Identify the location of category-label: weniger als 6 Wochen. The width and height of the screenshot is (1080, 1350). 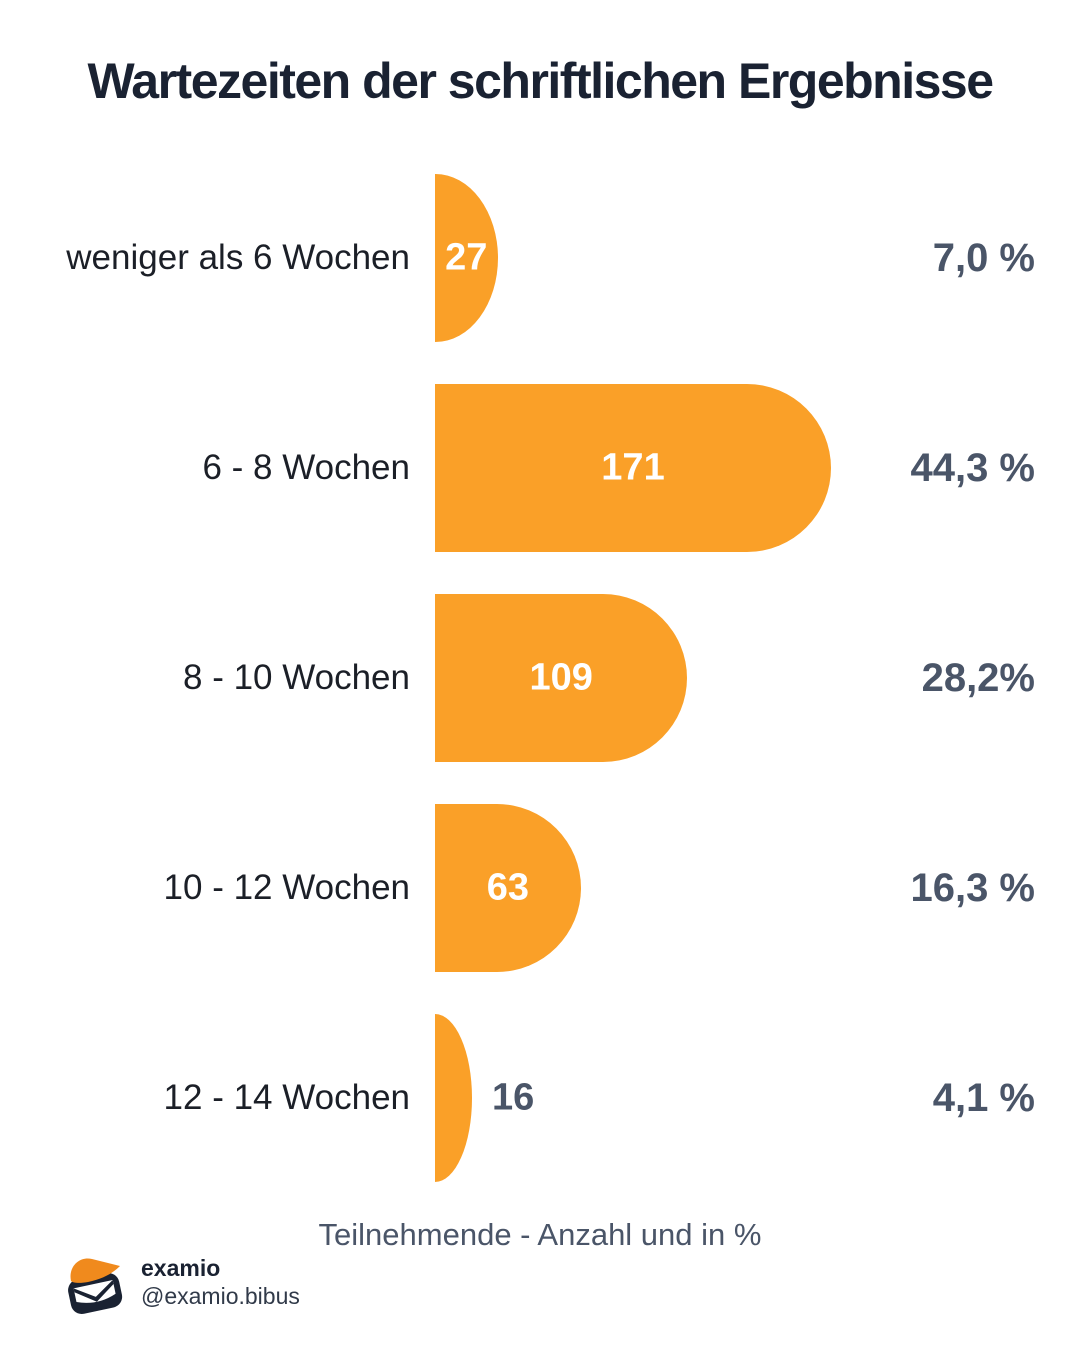
(238, 257).